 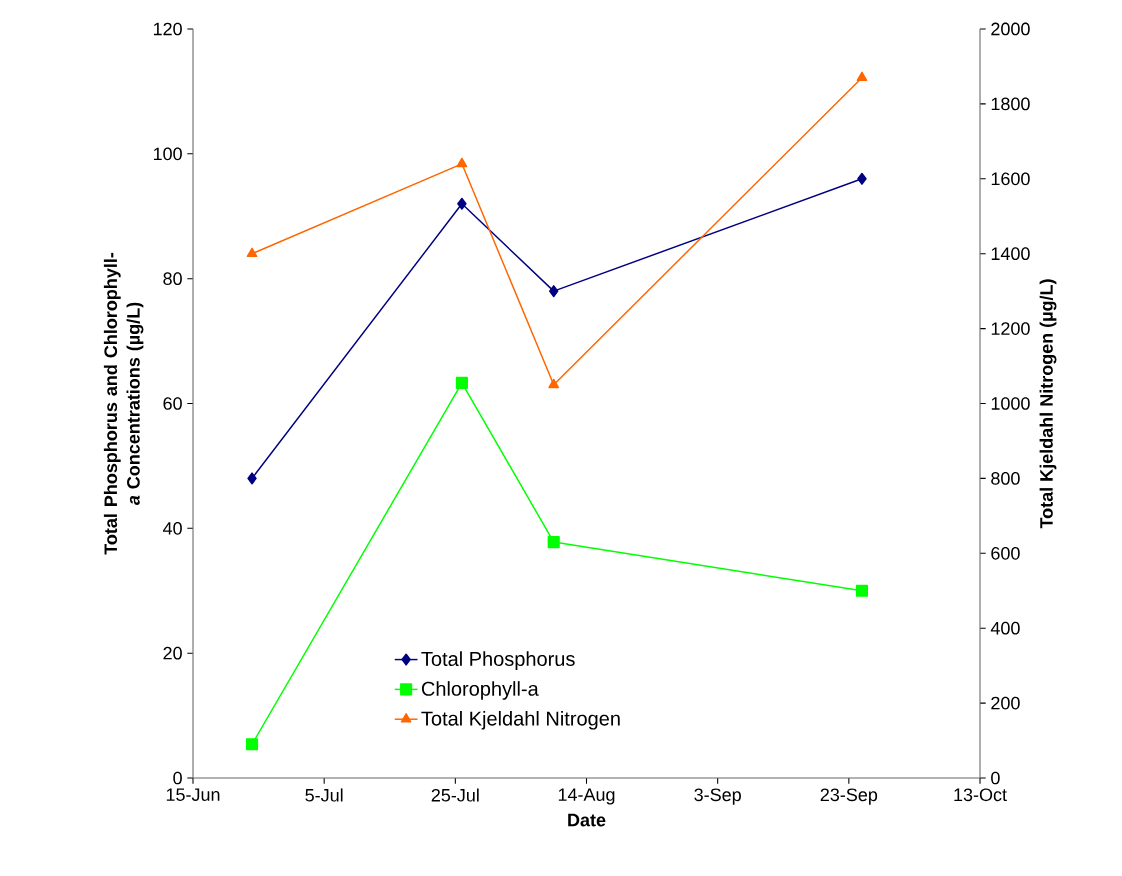 What do you see at coordinates (172, 528) in the screenshot?
I see `y-tick-label: 40` at bounding box center [172, 528].